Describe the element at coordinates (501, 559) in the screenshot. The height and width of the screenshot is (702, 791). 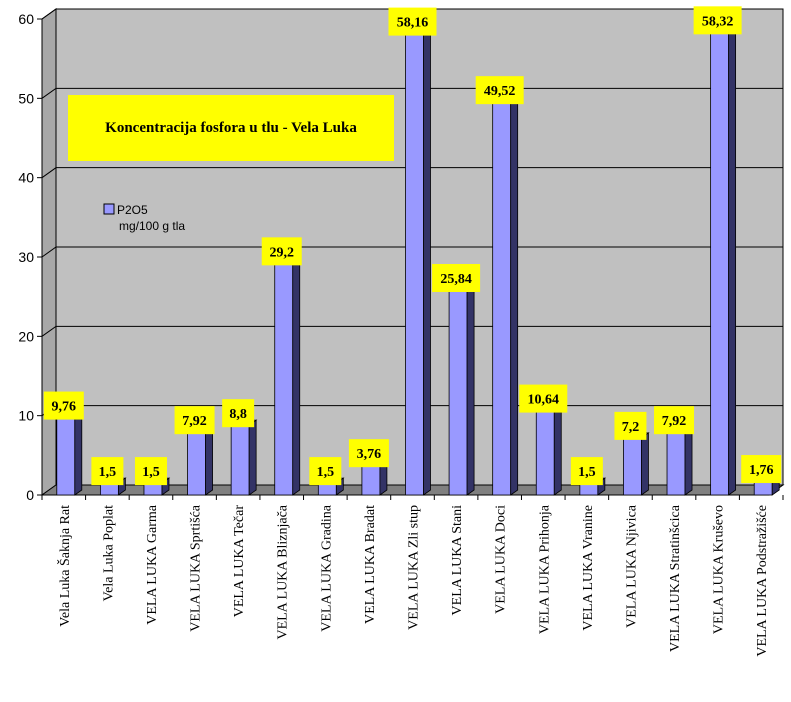
I see `x-category-label: VELA LUKA Doci` at that location.